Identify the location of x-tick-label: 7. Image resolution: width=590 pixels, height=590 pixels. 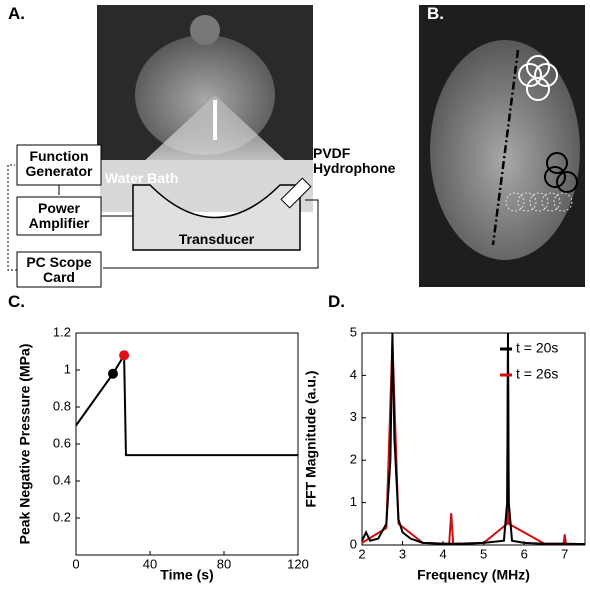
(564, 553).